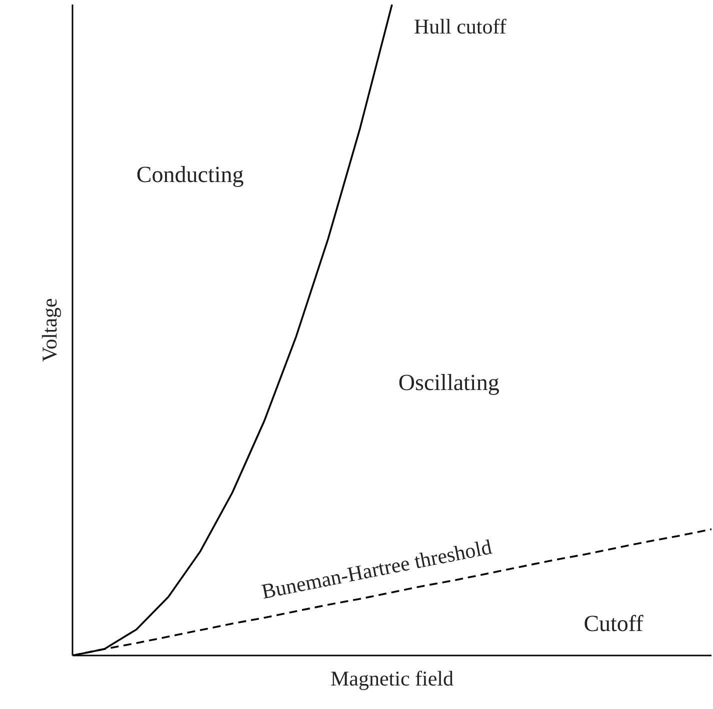  Describe the element at coordinates (392, 678) in the screenshot. I see `x-axis-title: Magnetic field` at that location.